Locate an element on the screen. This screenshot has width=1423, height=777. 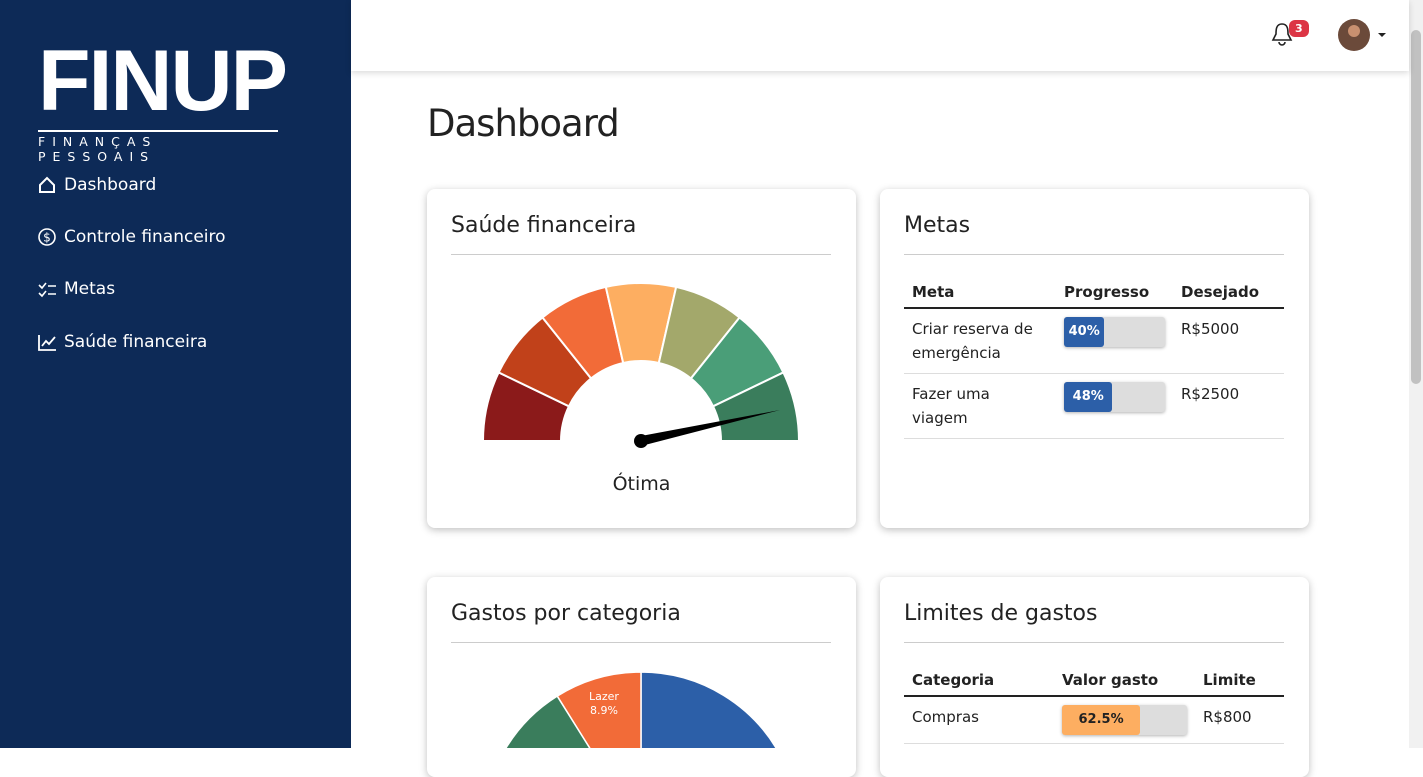
progress-fill: 62.5% is located at coordinates (1101, 720).